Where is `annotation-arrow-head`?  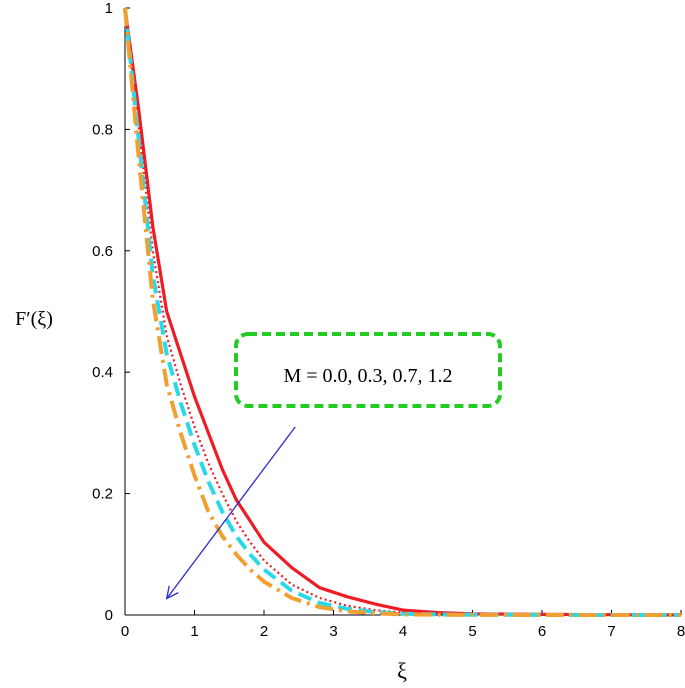
annotation-arrow-head is located at coordinates (172, 592).